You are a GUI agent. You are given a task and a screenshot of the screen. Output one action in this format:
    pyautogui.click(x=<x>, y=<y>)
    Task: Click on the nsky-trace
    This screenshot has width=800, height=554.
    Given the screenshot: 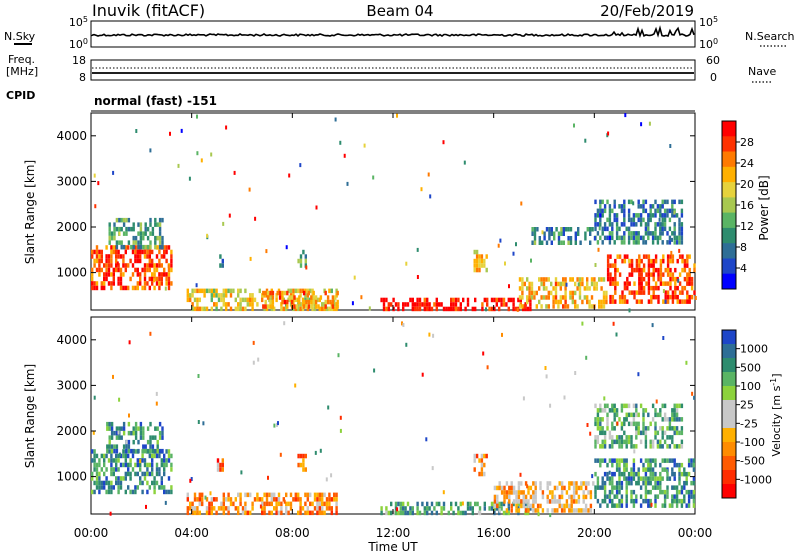 What is the action you would take?
    pyautogui.click(x=393, y=32)
    